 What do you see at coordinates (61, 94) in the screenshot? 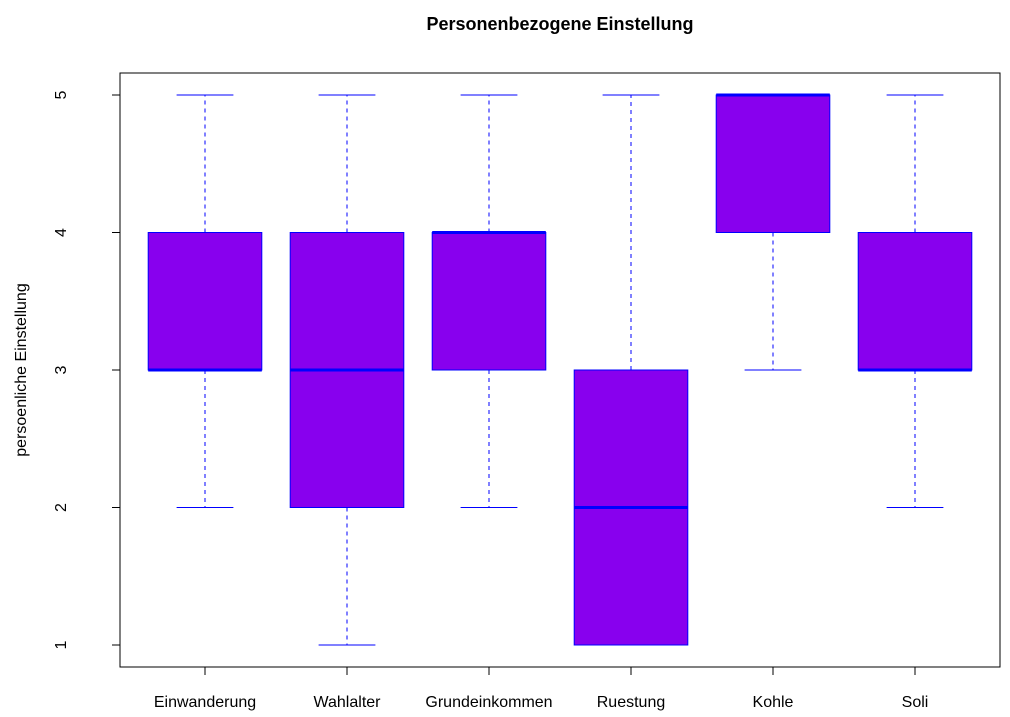
I see `y-tick-label: 5` at bounding box center [61, 94].